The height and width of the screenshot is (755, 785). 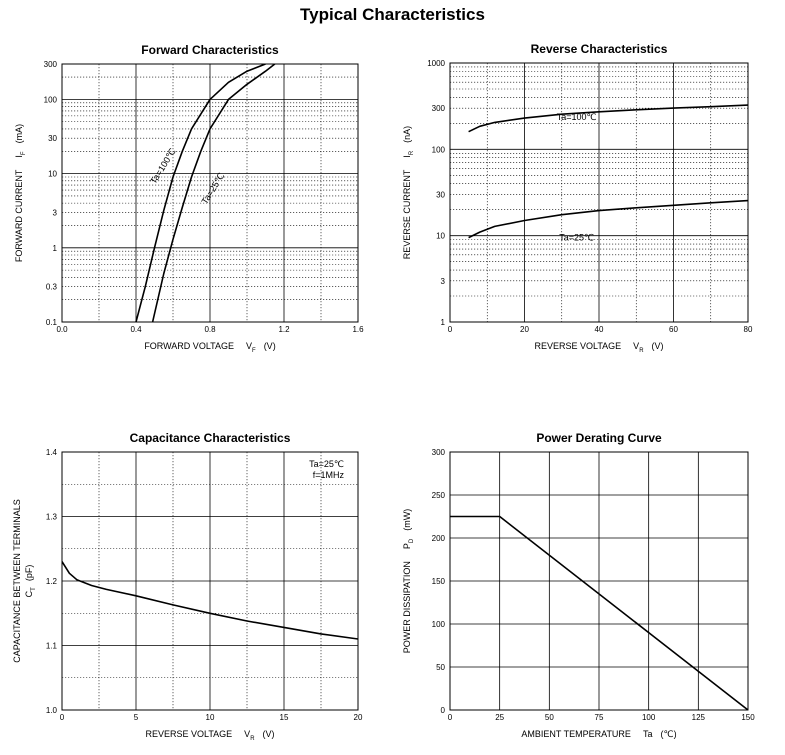 I want to click on forward-series-0-line, so click(x=200, y=193).